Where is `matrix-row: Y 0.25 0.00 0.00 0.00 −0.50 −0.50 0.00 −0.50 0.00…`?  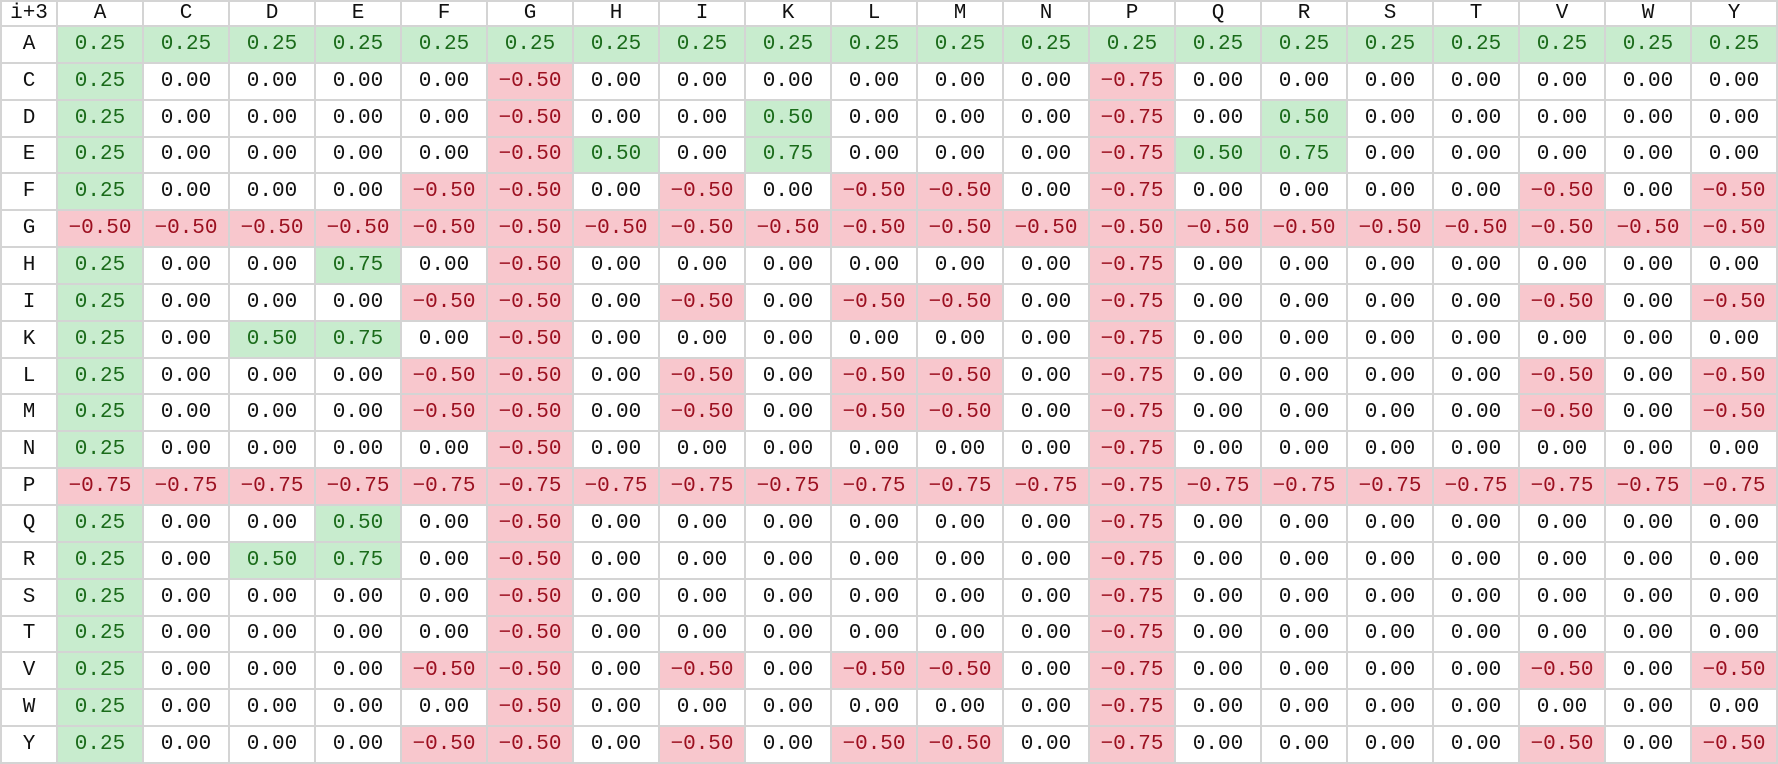
matrix-row: Y 0.25 0.00 0.00 0.00 −0.50 −0.50 0.00 −0.50 0.00… is located at coordinates (889, 744).